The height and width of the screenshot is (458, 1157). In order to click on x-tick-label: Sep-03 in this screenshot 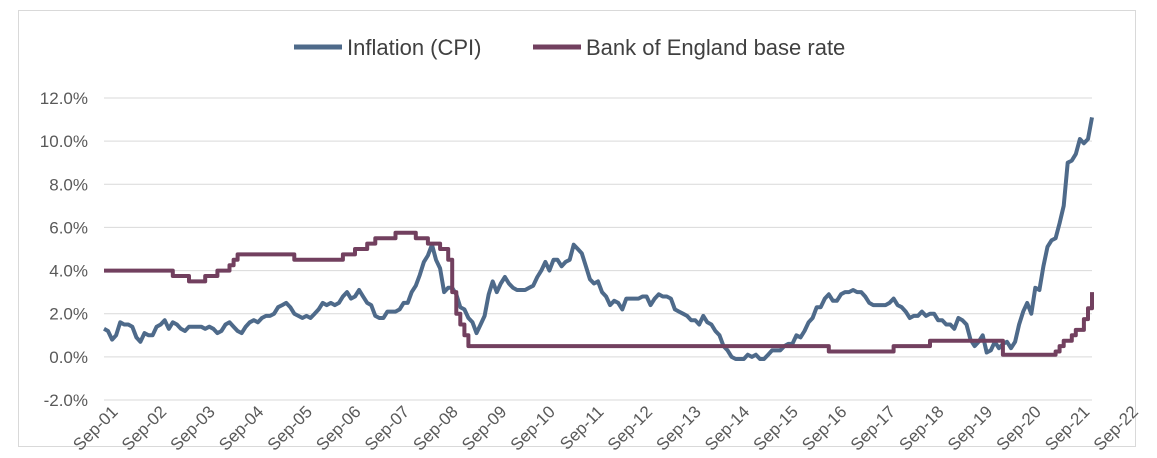, I will do `click(193, 428)`.